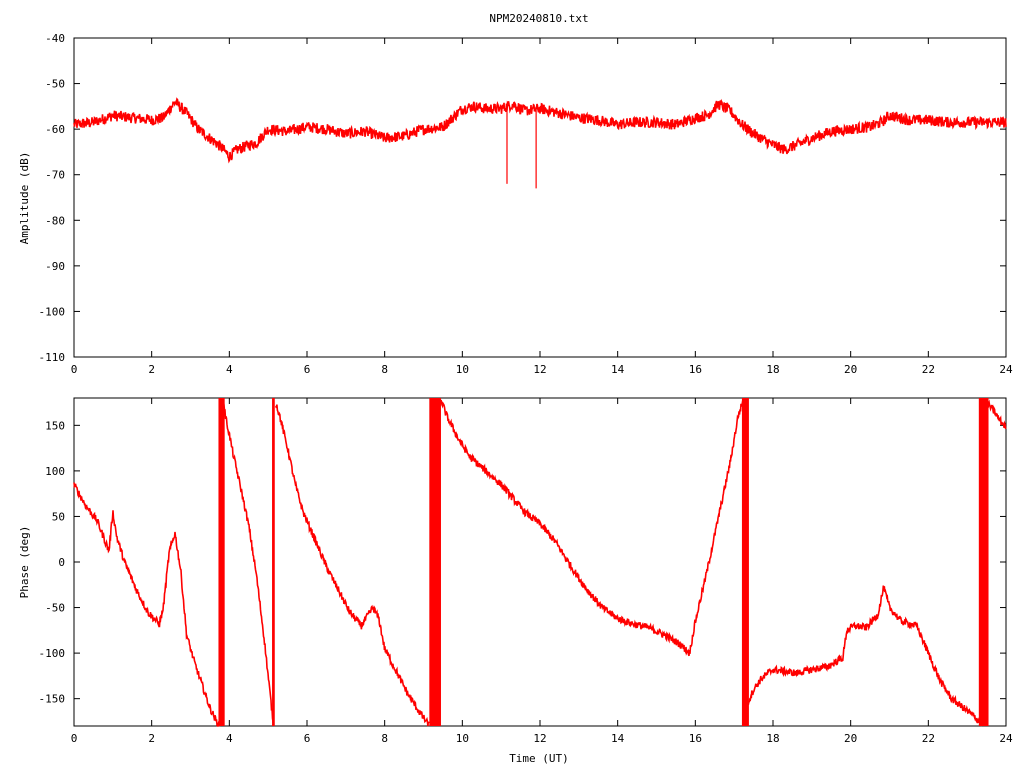  Describe the element at coordinates (52, 699) in the screenshot. I see `y-tick-label: -150` at that location.